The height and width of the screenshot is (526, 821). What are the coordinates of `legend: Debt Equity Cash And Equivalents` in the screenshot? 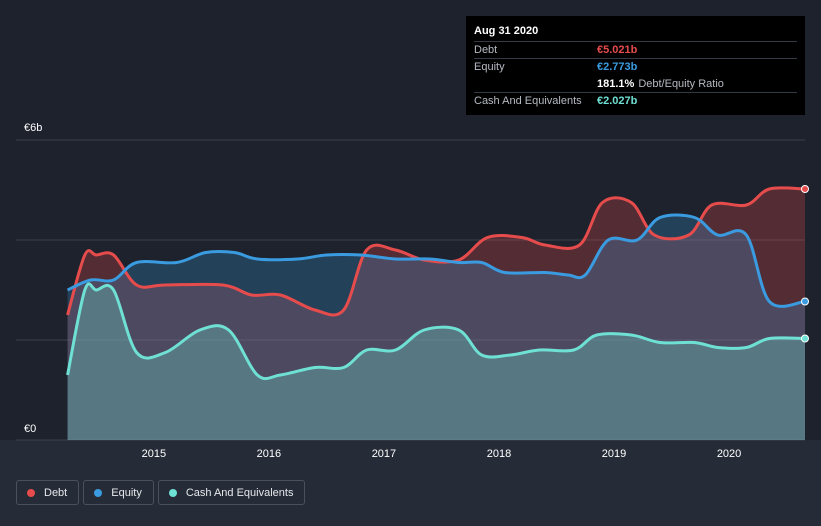 It's located at (162, 493).